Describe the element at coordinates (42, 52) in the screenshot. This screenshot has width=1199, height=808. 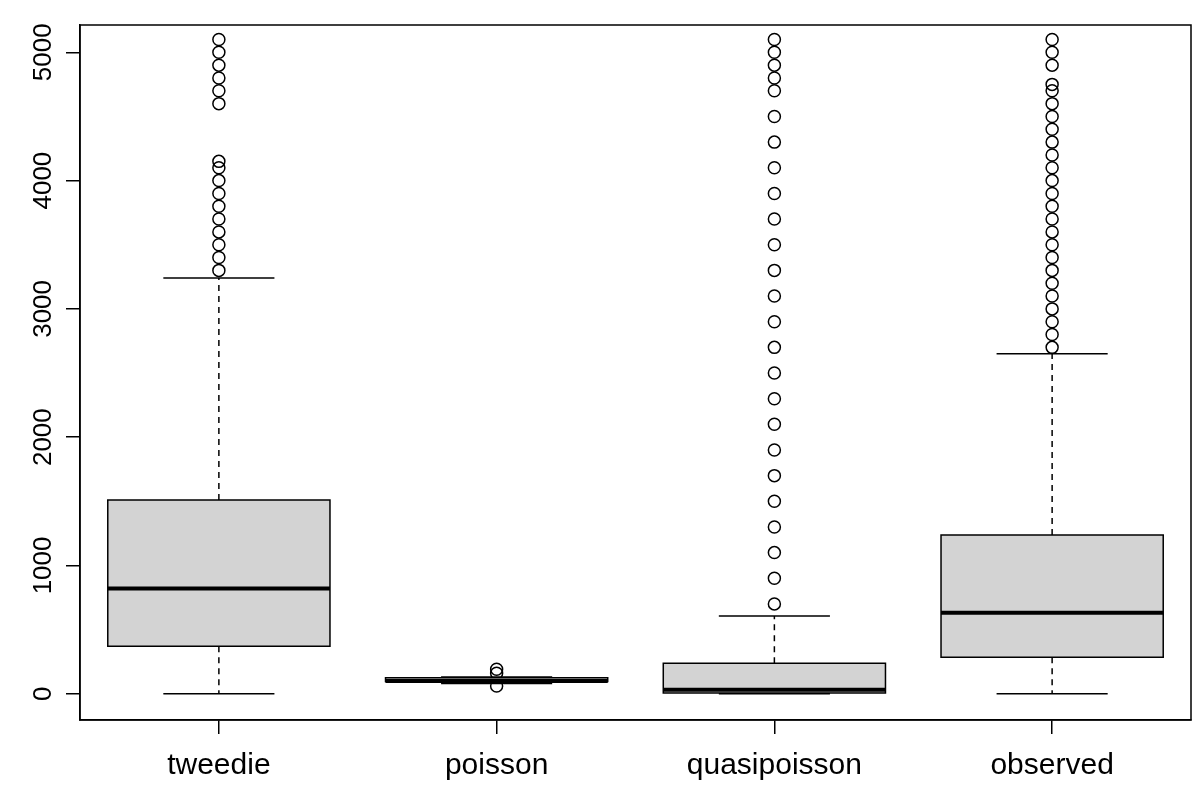
I see `y-tick-label: 5000` at that location.